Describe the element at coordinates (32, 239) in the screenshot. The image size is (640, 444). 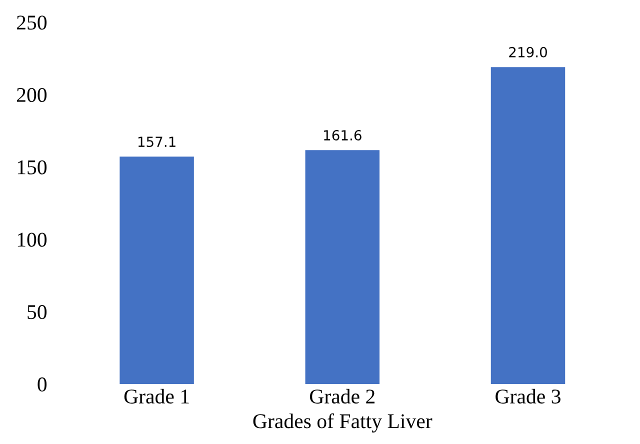
I see `y-tick-label: 100` at that location.